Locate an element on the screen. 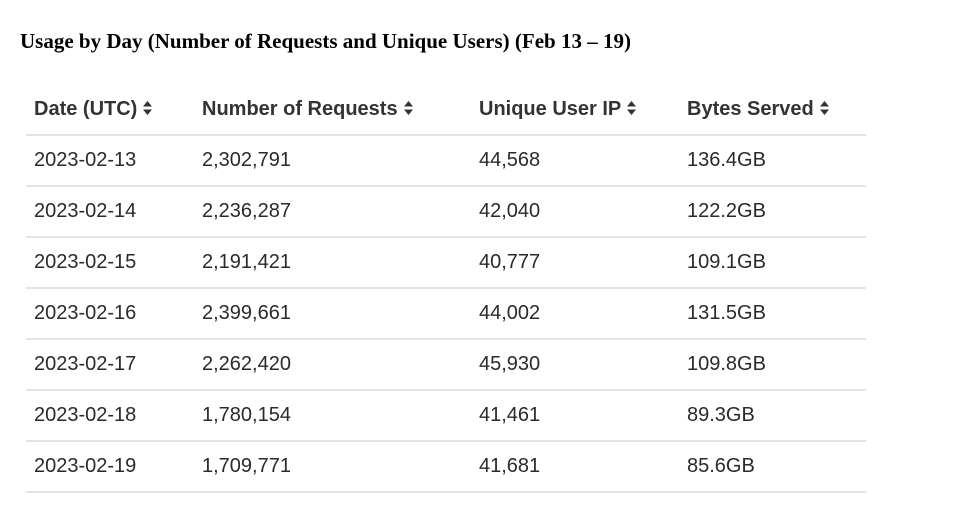 Image resolution: width=972 pixels, height=506 pixels. cell-date: 2023-02-14 is located at coordinates (110, 212).